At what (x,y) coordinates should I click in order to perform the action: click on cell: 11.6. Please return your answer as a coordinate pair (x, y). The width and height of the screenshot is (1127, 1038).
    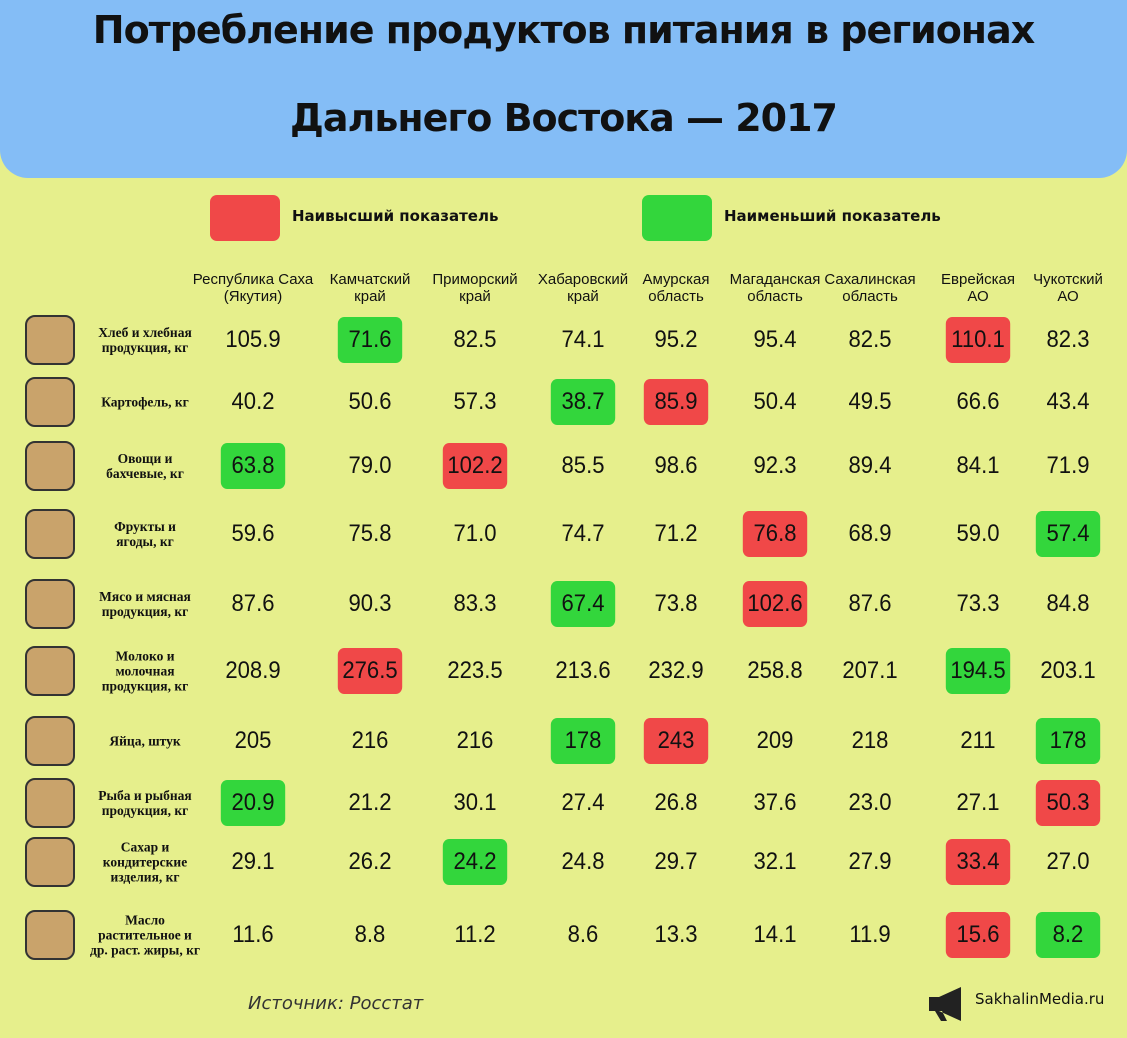
    Looking at the image, I should click on (253, 934).